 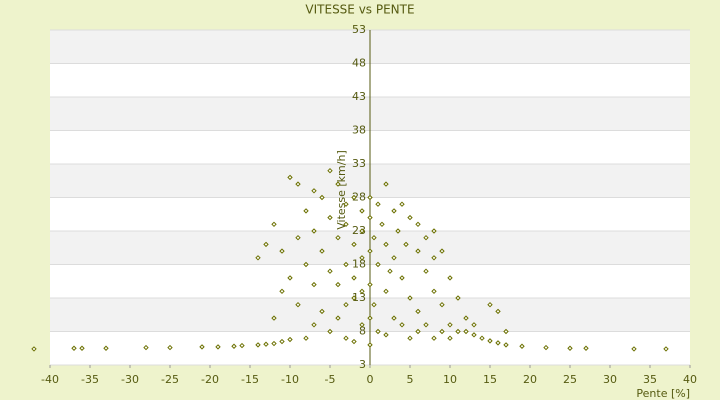 What do you see at coordinates (359, 130) in the screenshot?
I see `y-tick-label: 38` at bounding box center [359, 130].